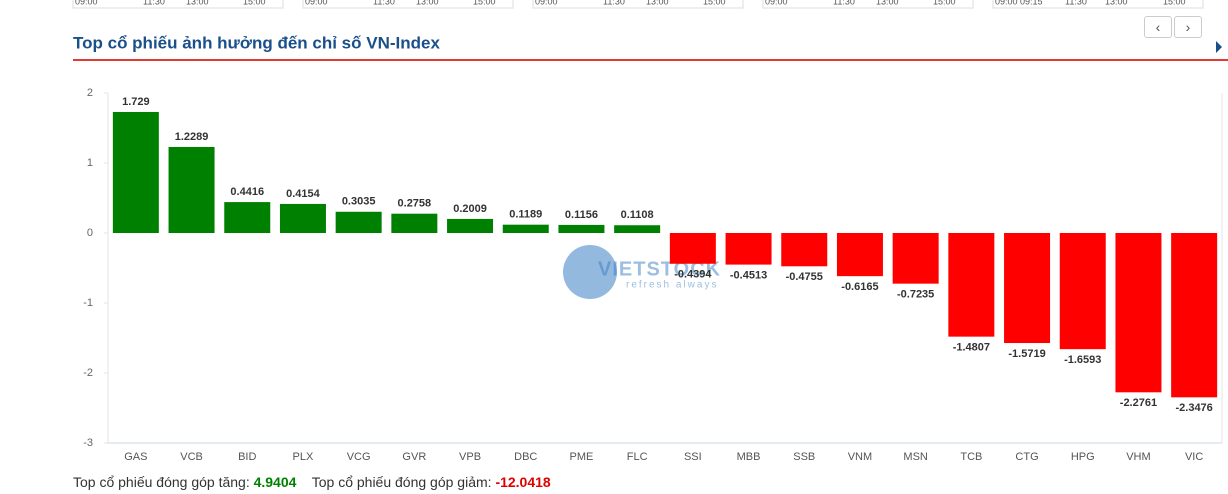 The width and height of the screenshot is (1228, 494). Describe the element at coordinates (1219, 47) in the screenshot. I see `more-arrow` at that location.